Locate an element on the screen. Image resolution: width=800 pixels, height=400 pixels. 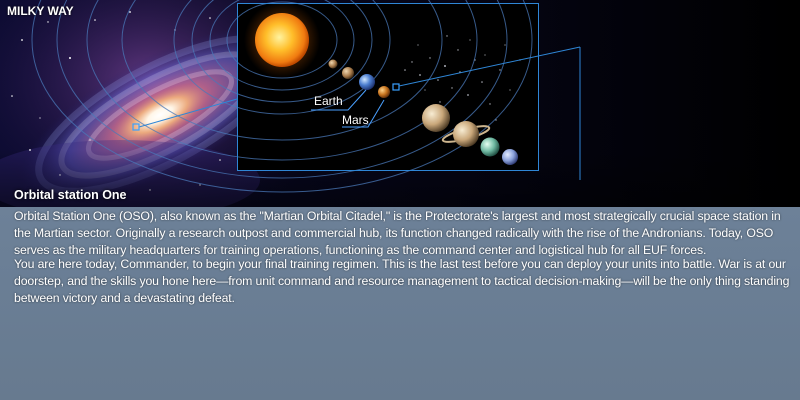
galaxy-location-marker is located at coordinates (136, 127).